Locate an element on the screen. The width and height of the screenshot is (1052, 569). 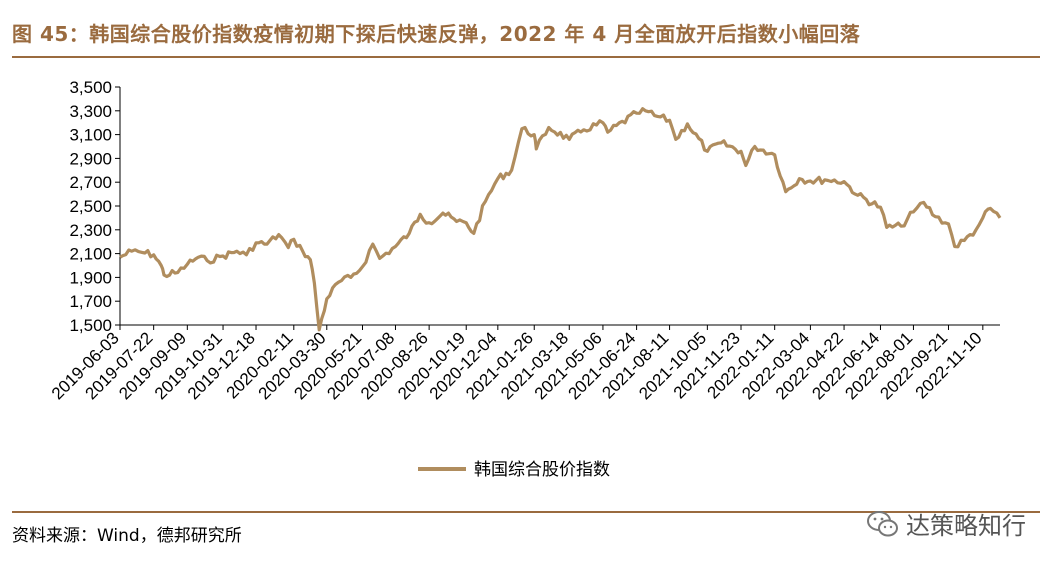
wechat-icon is located at coordinates (882, 523).